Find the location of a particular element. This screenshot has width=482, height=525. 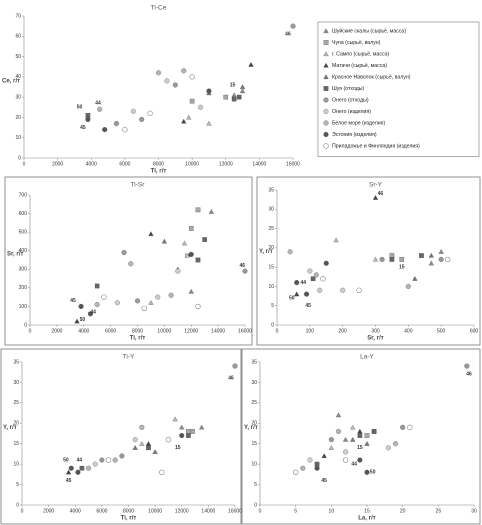

y-tick-label: 30 is located at coordinates (254, 383).